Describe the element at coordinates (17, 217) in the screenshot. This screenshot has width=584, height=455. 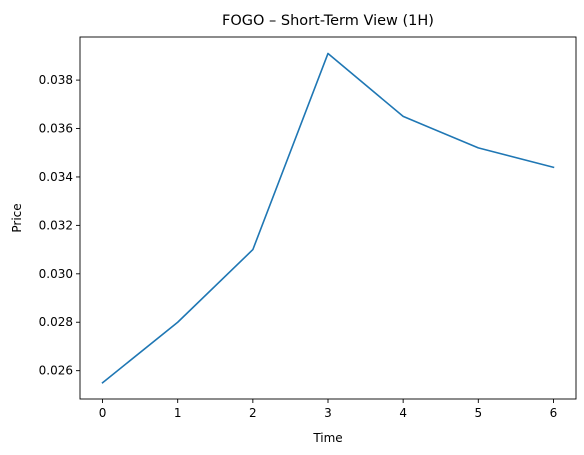
I see `y-axis-label: Price` at that location.